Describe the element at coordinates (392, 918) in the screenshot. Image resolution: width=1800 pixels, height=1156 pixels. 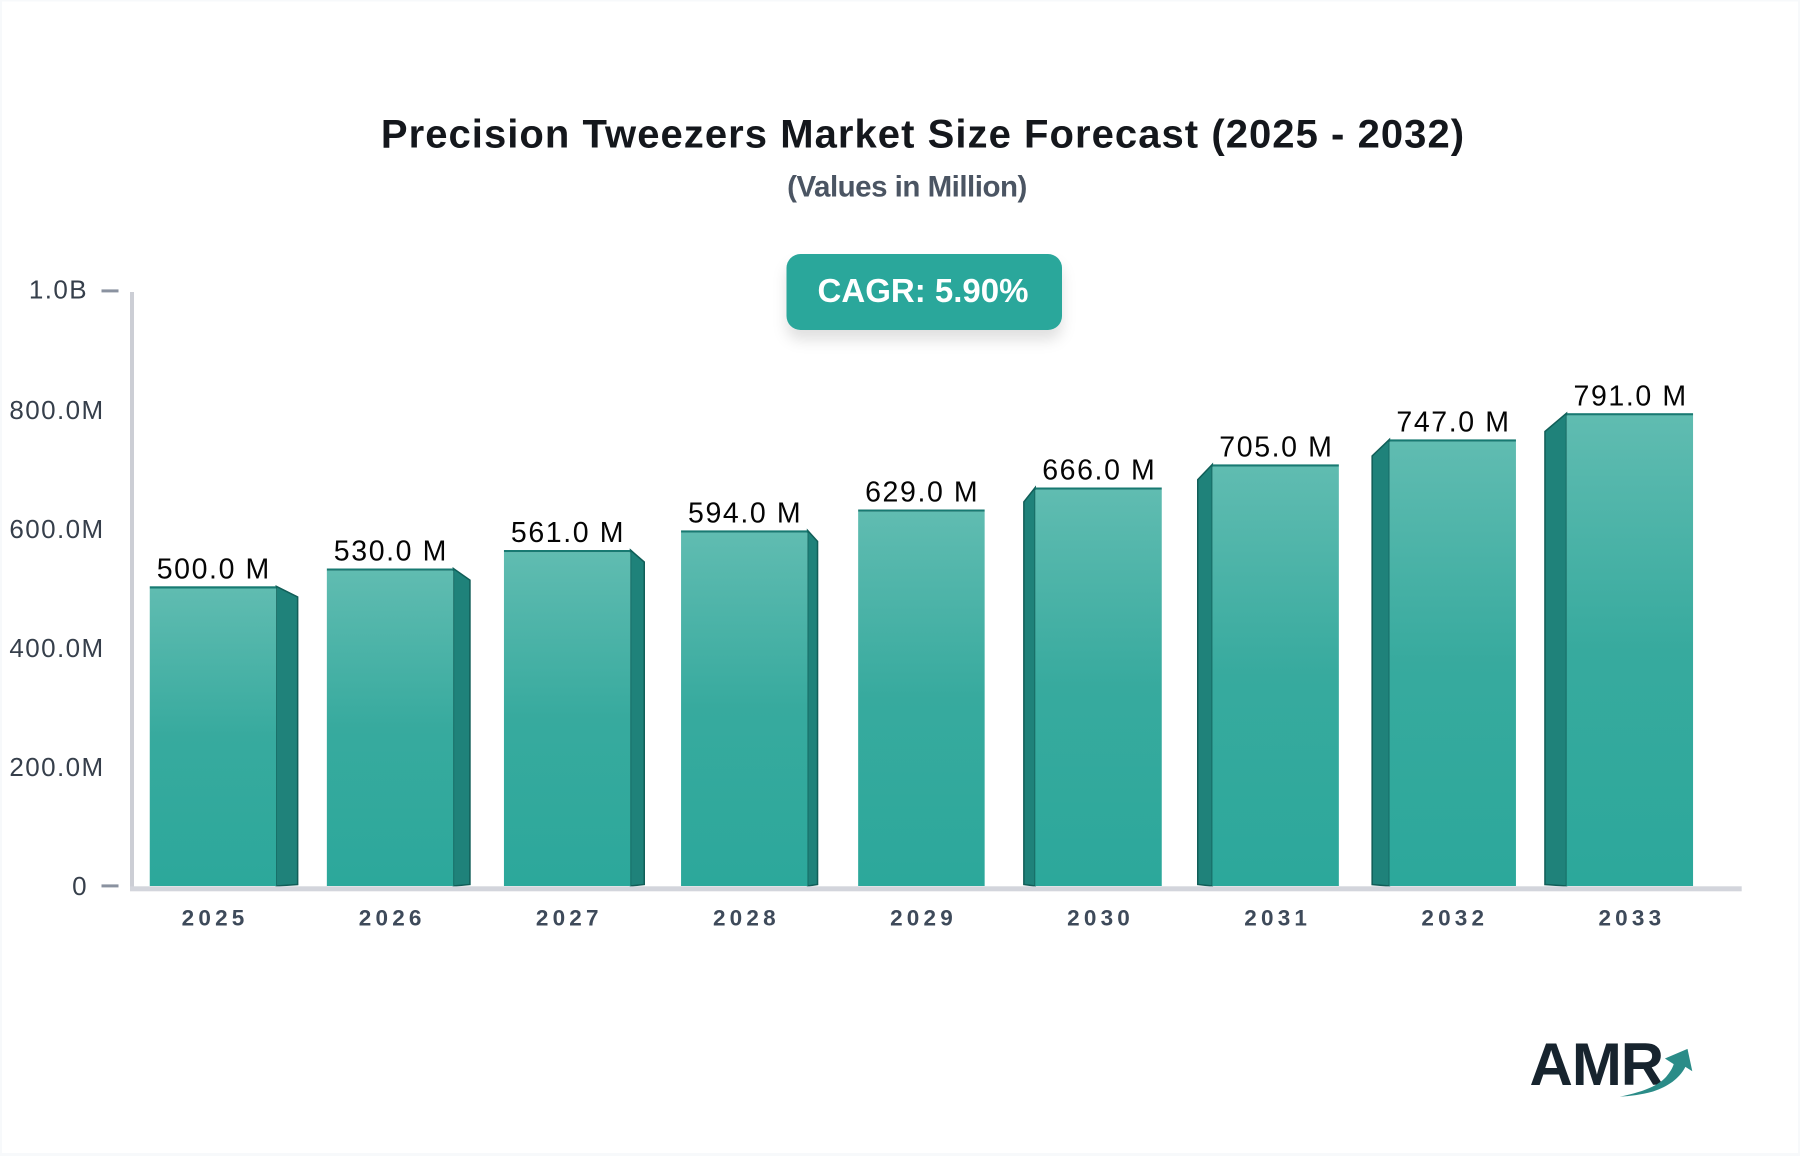
I see `svg-text: 2026` at that location.